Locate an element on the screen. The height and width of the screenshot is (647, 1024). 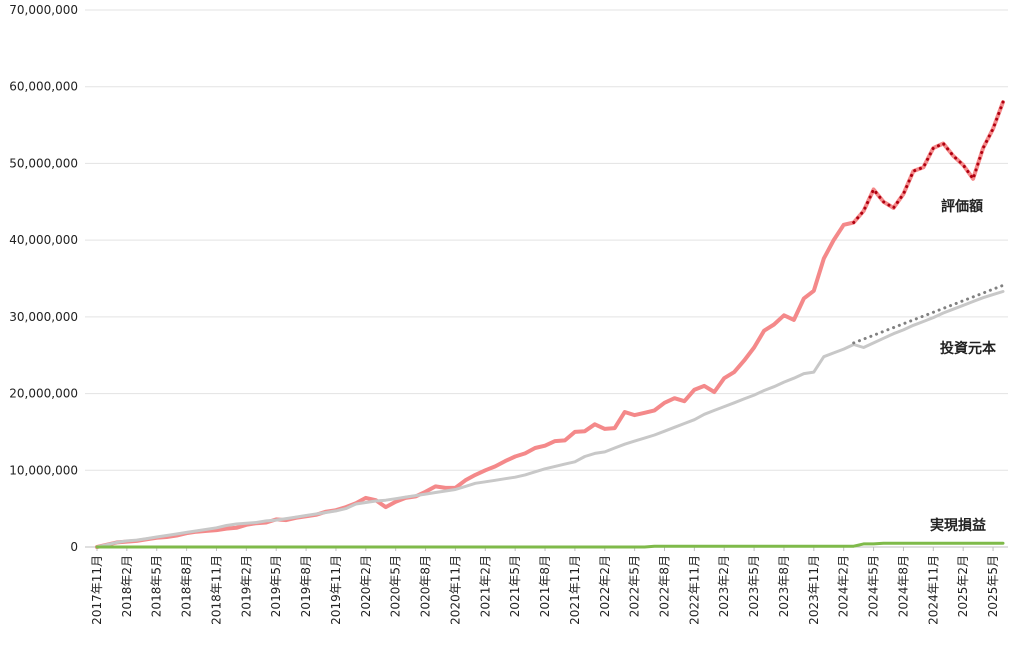
x-tick-label: 2023年11月 is located at coordinates (814, 590).